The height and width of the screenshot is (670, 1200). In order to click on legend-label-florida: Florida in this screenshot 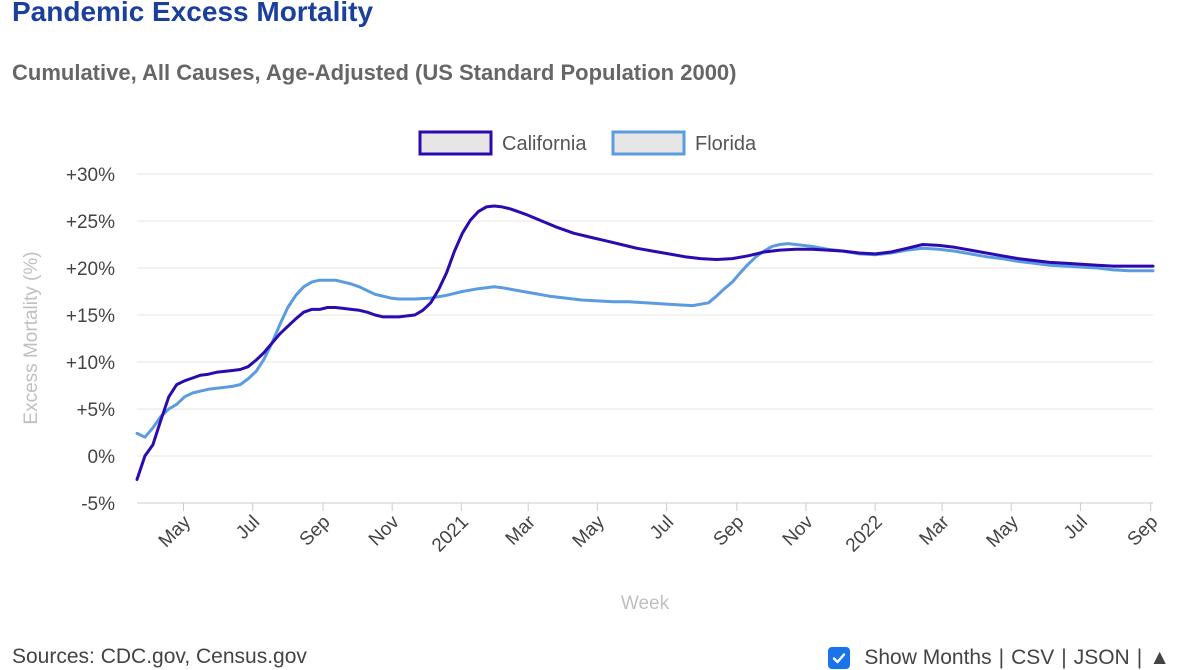, I will do `click(726, 144)`.